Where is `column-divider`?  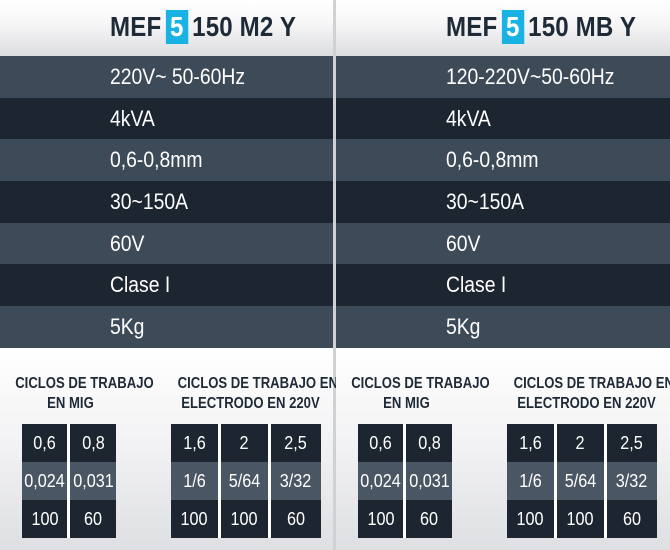
column-divider is located at coordinates (334, 275).